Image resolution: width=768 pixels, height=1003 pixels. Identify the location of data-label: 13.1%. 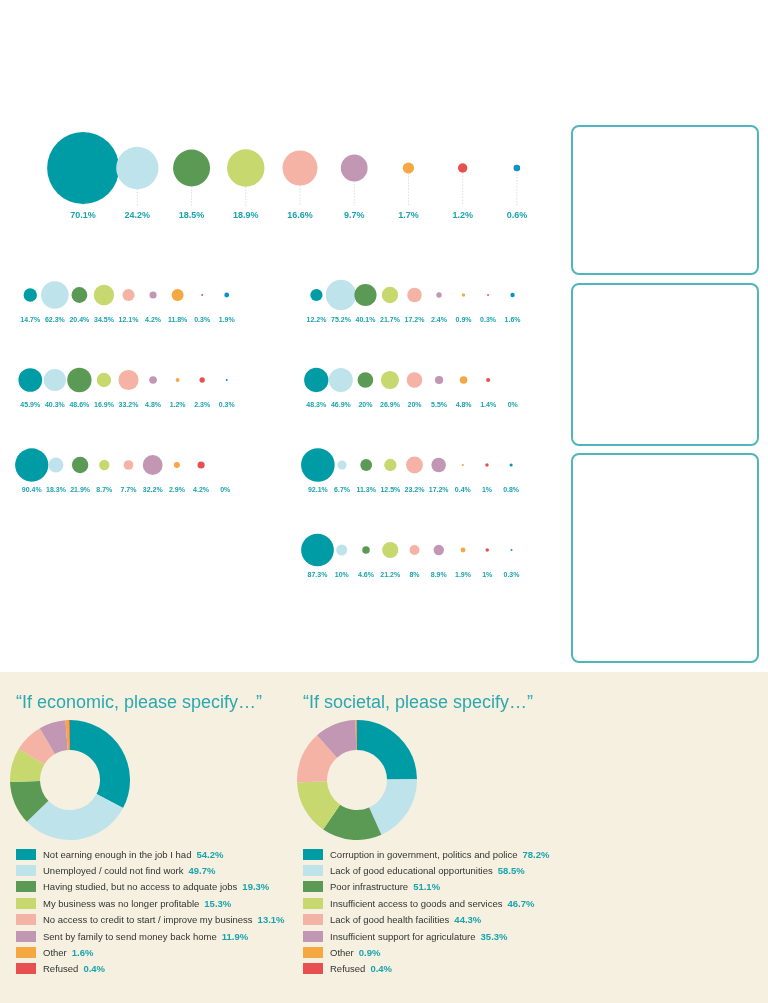
(271, 920).